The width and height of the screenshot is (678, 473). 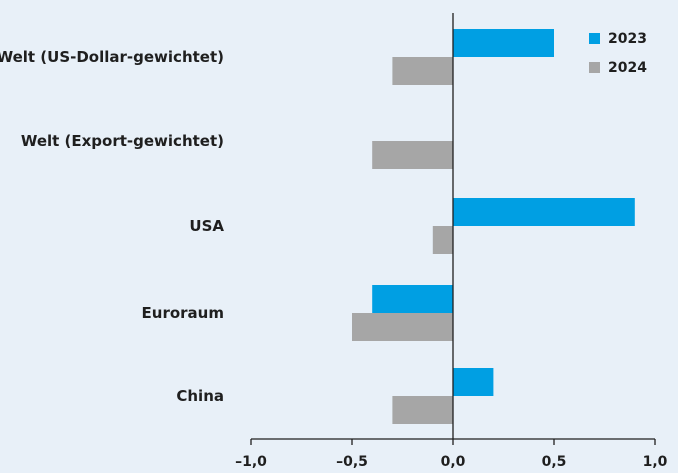 What do you see at coordinates (200, 396) in the screenshot?
I see `category-label: China` at bounding box center [200, 396].